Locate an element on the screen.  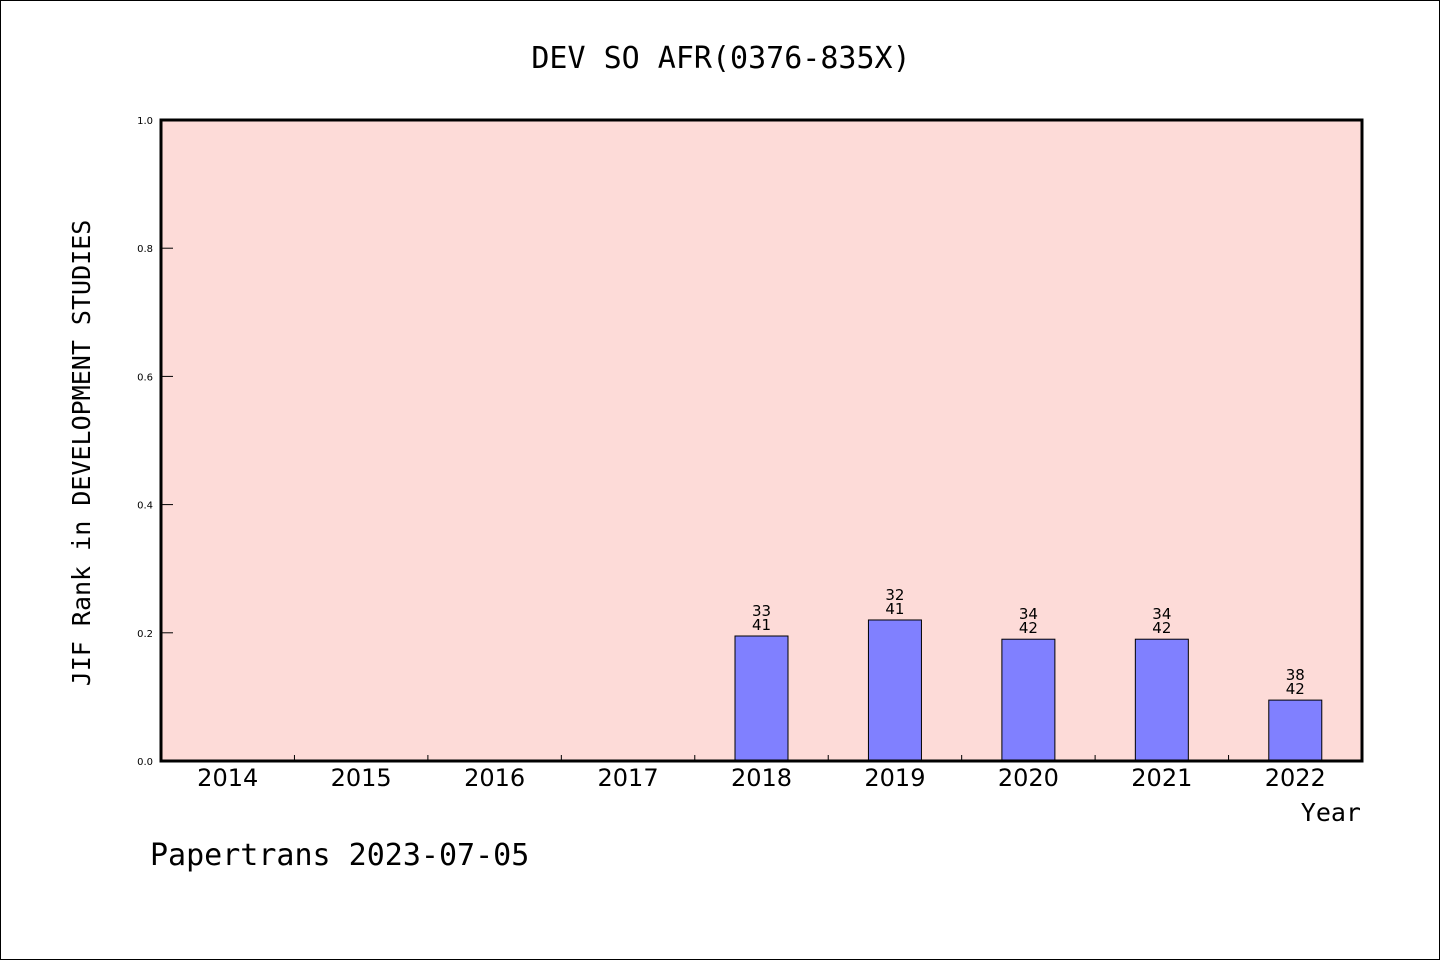
y-tick-label: 0.4 is located at coordinates (145, 506).